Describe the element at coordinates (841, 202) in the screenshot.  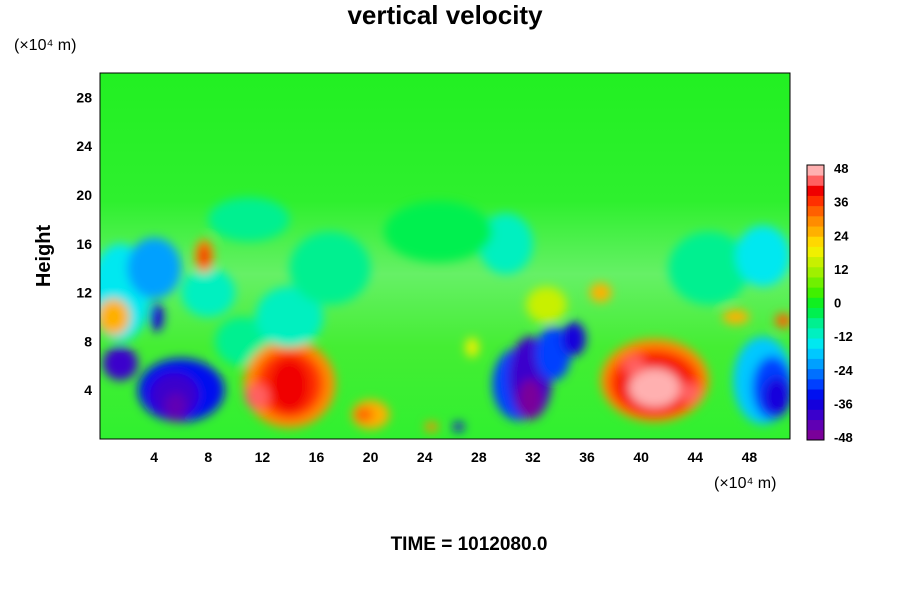
I see `colorbar-tick-label: 36` at that location.